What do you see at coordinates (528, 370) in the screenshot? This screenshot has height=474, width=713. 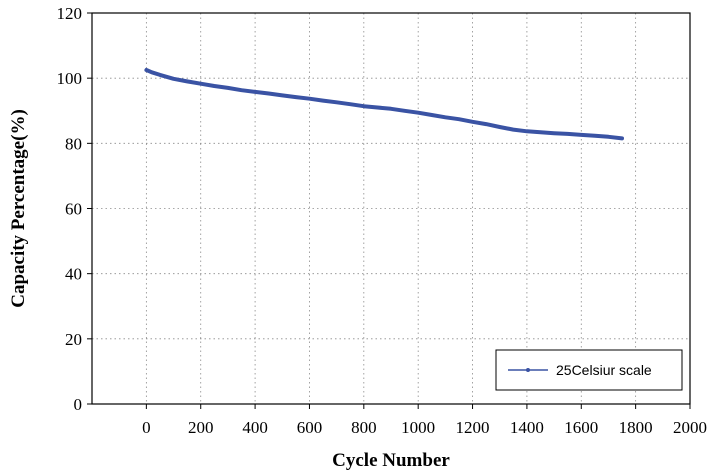 I see `legend-marker` at bounding box center [528, 370].